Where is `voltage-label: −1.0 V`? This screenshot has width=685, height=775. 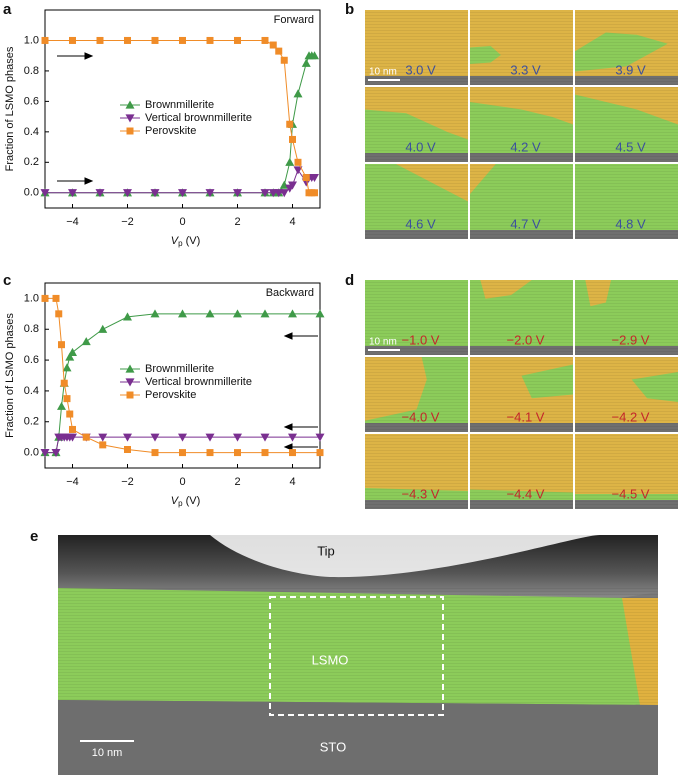 voltage-label: −1.0 V is located at coordinates (421, 339).